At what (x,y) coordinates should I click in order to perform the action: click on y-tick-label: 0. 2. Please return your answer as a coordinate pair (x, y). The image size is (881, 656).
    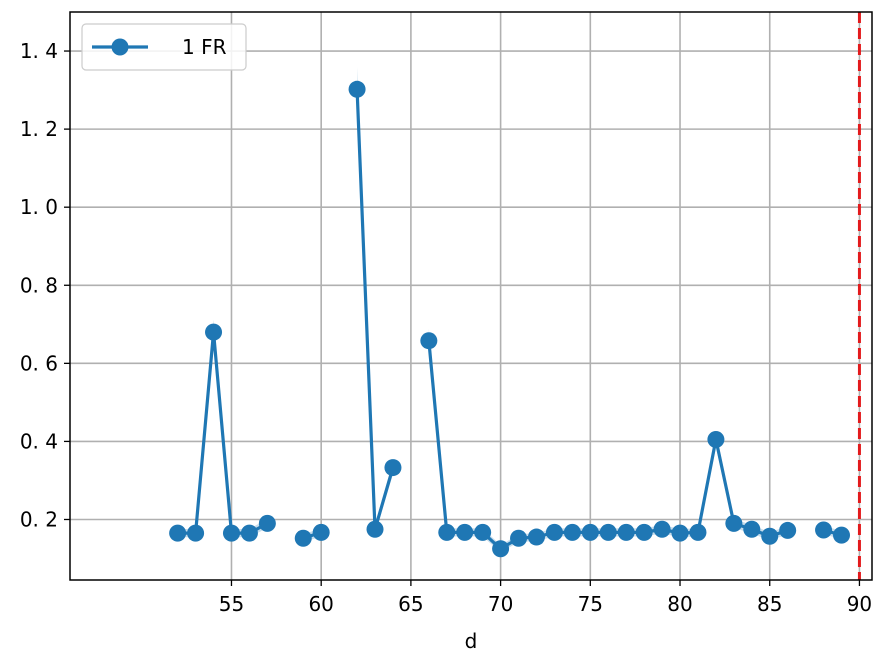
    Looking at the image, I should click on (39, 519).